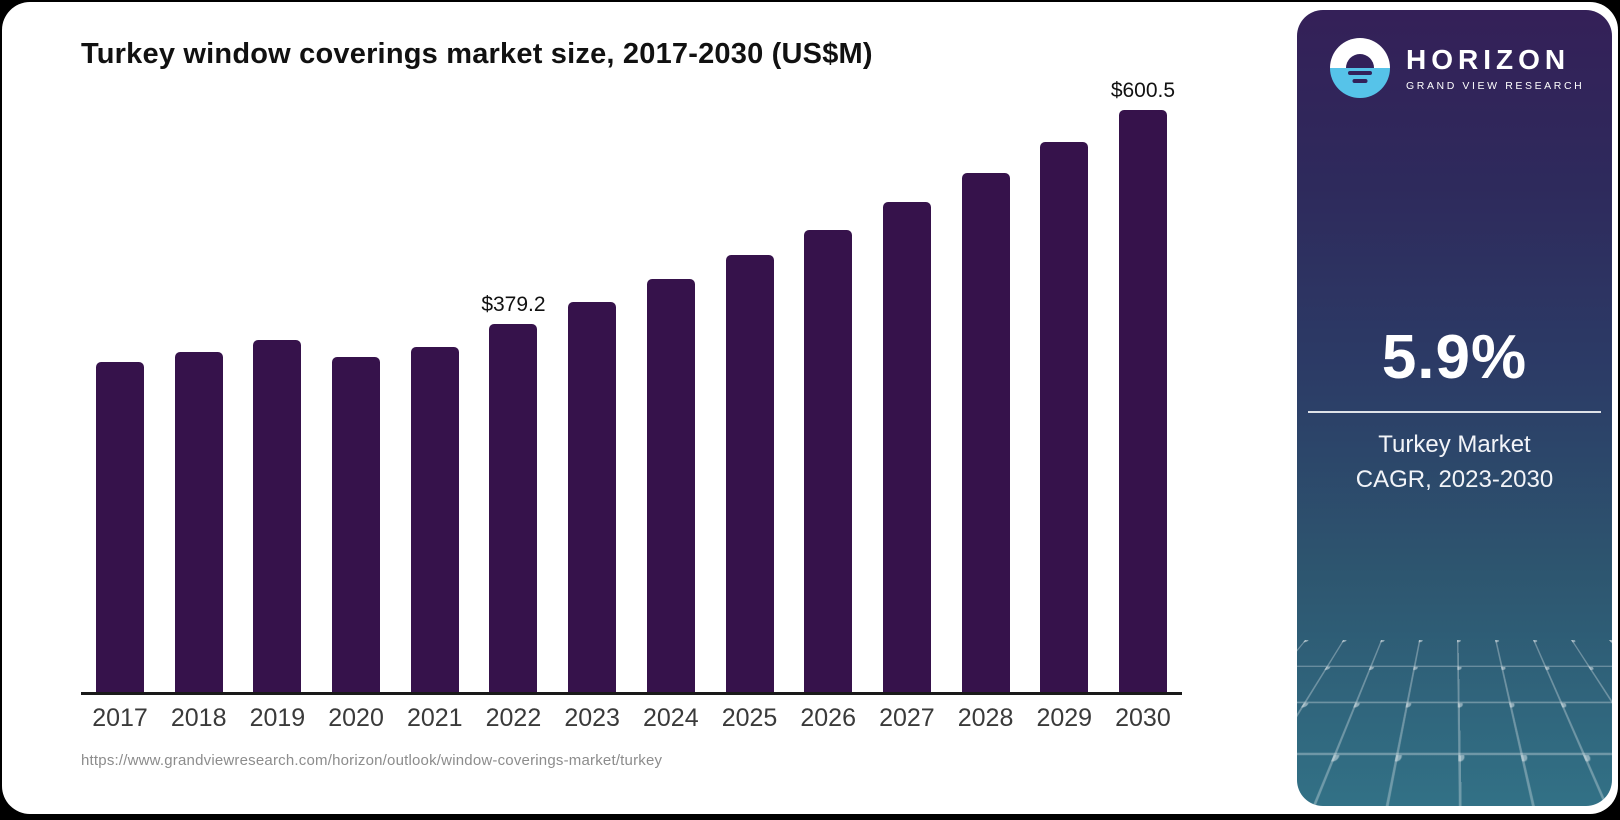 The image size is (1620, 820). Describe the element at coordinates (1495, 86) in the screenshot. I see `logo-subbrand-text: GRAND VIEW RESEARCH` at that location.